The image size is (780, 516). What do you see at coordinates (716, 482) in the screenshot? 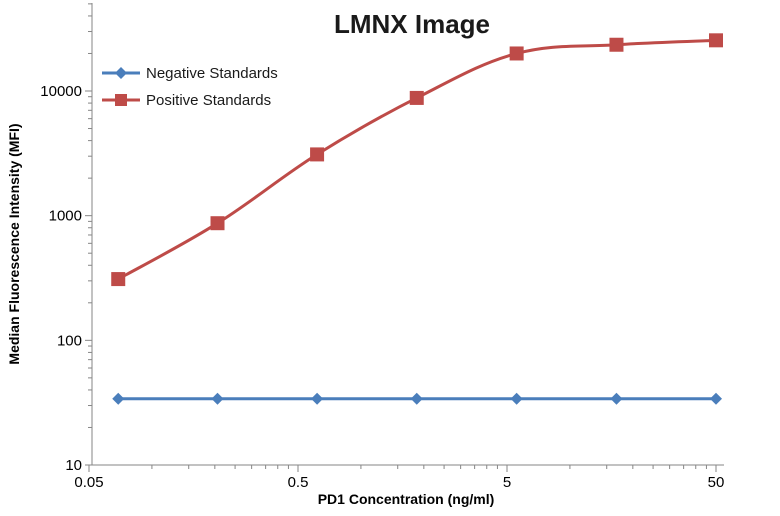
I see `x-tick-label: 50` at bounding box center [716, 482].